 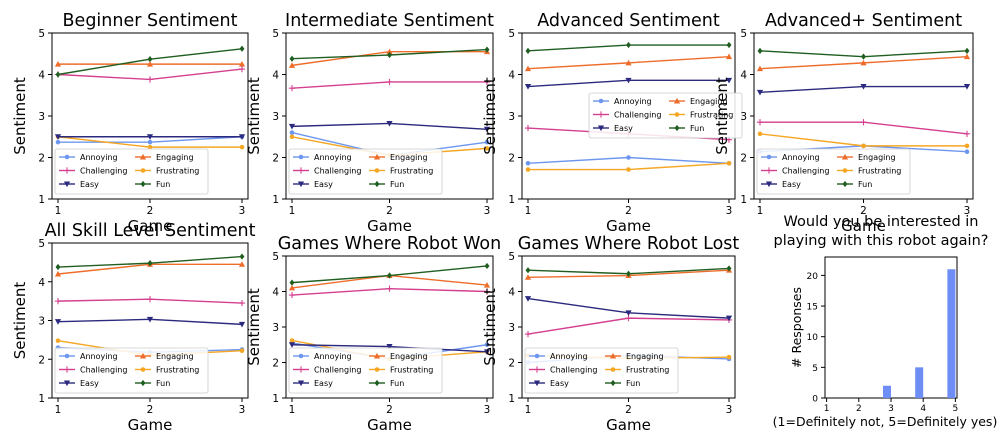 What do you see at coordinates (628, 425) in the screenshot?
I see `x-axis-label: Game` at bounding box center [628, 425].